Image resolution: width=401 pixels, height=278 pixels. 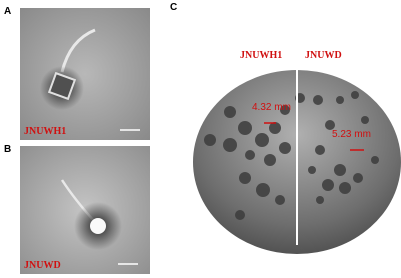 I want to click on panel-letter: B, so click(x=7, y=149).